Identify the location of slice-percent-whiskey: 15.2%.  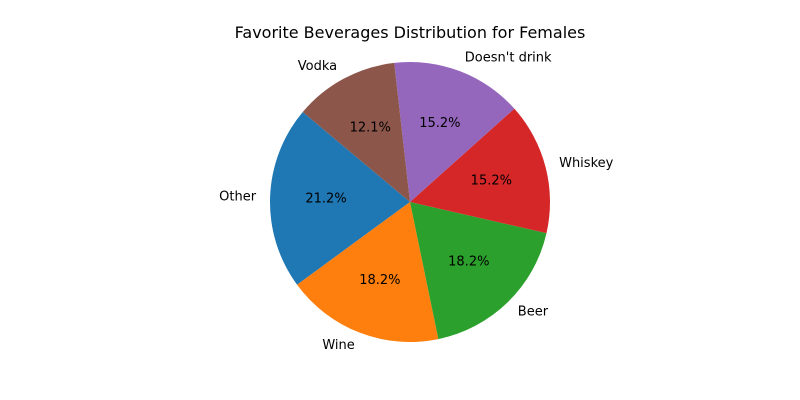
(491, 180).